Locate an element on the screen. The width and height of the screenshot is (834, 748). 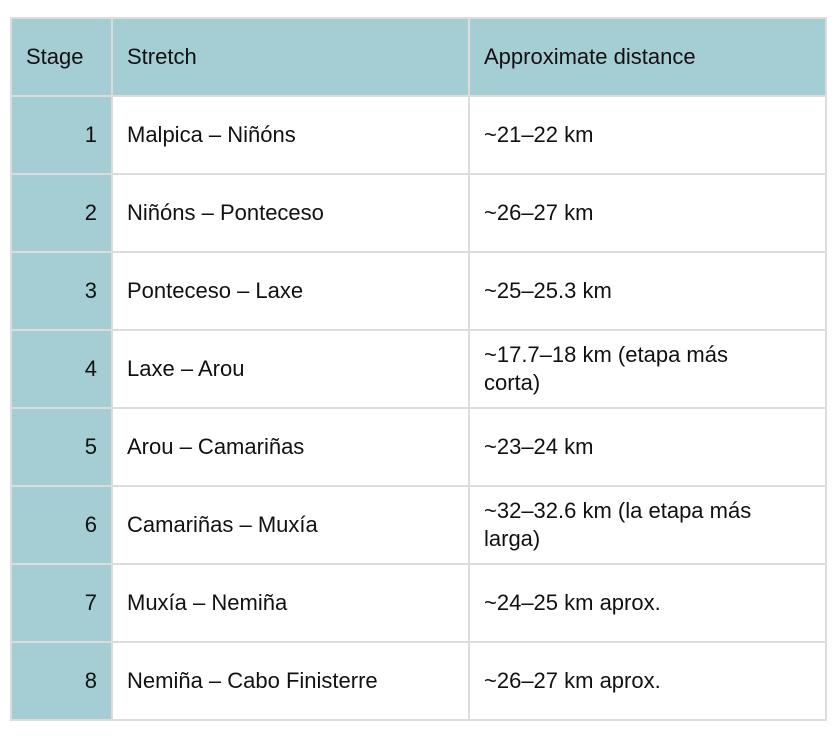
table-row: 5 Arou – Camariñas ~23–24 km is located at coordinates (418, 447).